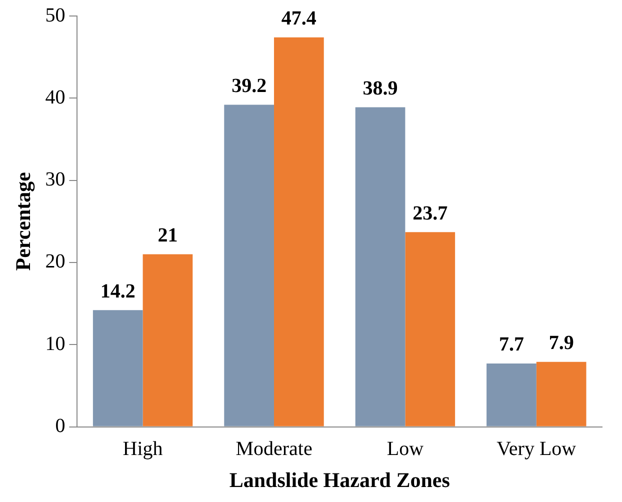 Image resolution: width=622 pixels, height=502 pixels. I want to click on x-tick-label: Very Low, so click(536, 449).